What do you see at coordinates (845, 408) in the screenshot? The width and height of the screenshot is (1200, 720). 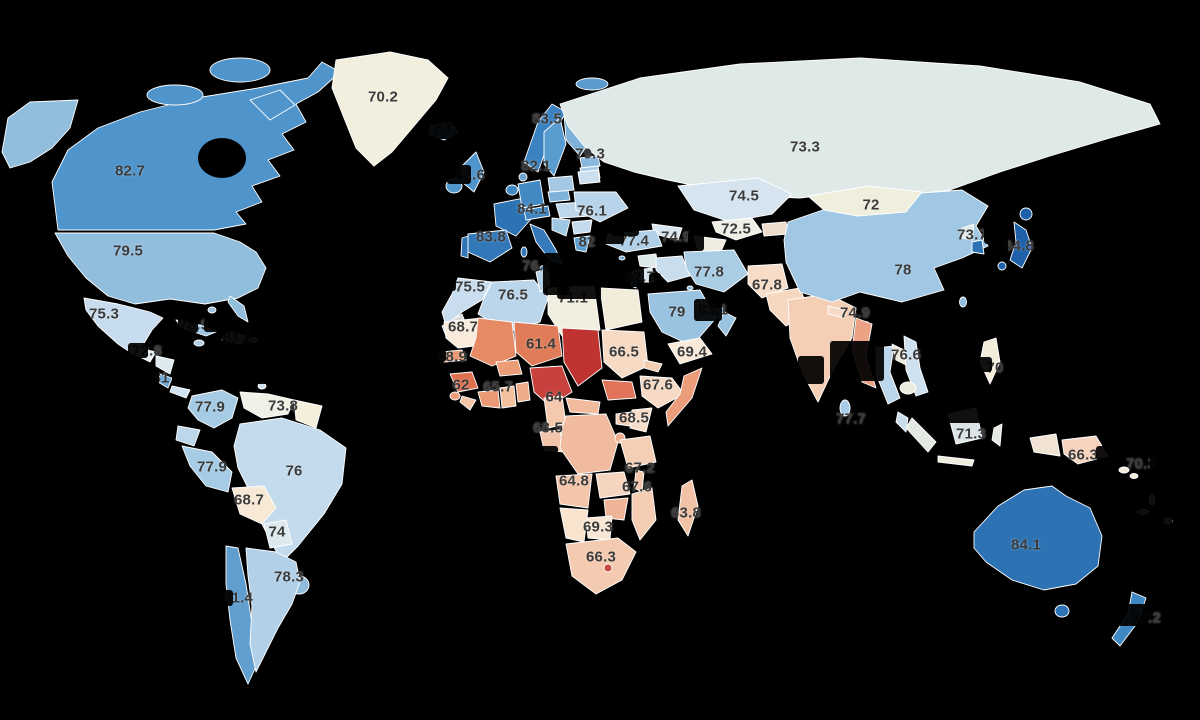 I see `country-sri-lanka` at bounding box center [845, 408].